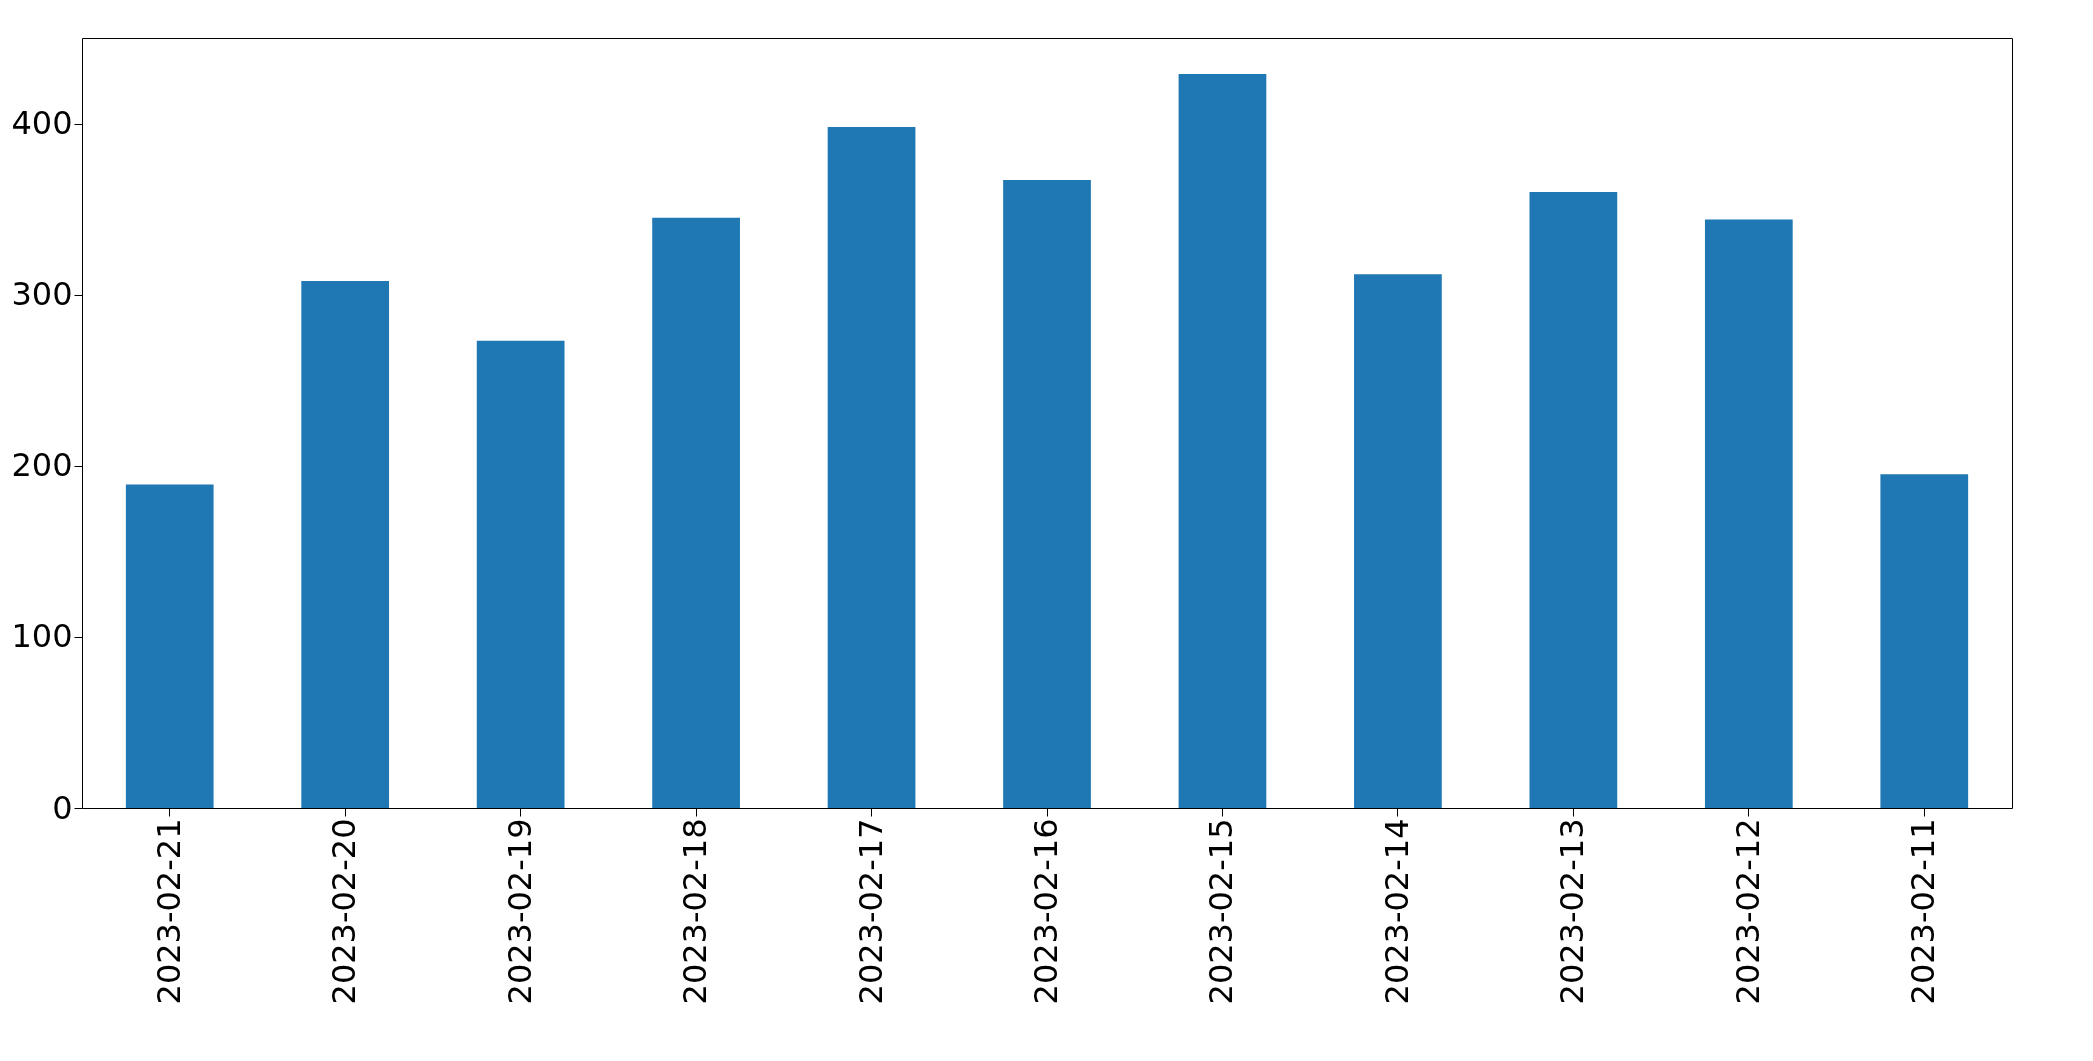 Image resolution: width=2093 pixels, height=1061 pixels. I want to click on x-tick-label: 2023-02-11, so click(1923, 911).